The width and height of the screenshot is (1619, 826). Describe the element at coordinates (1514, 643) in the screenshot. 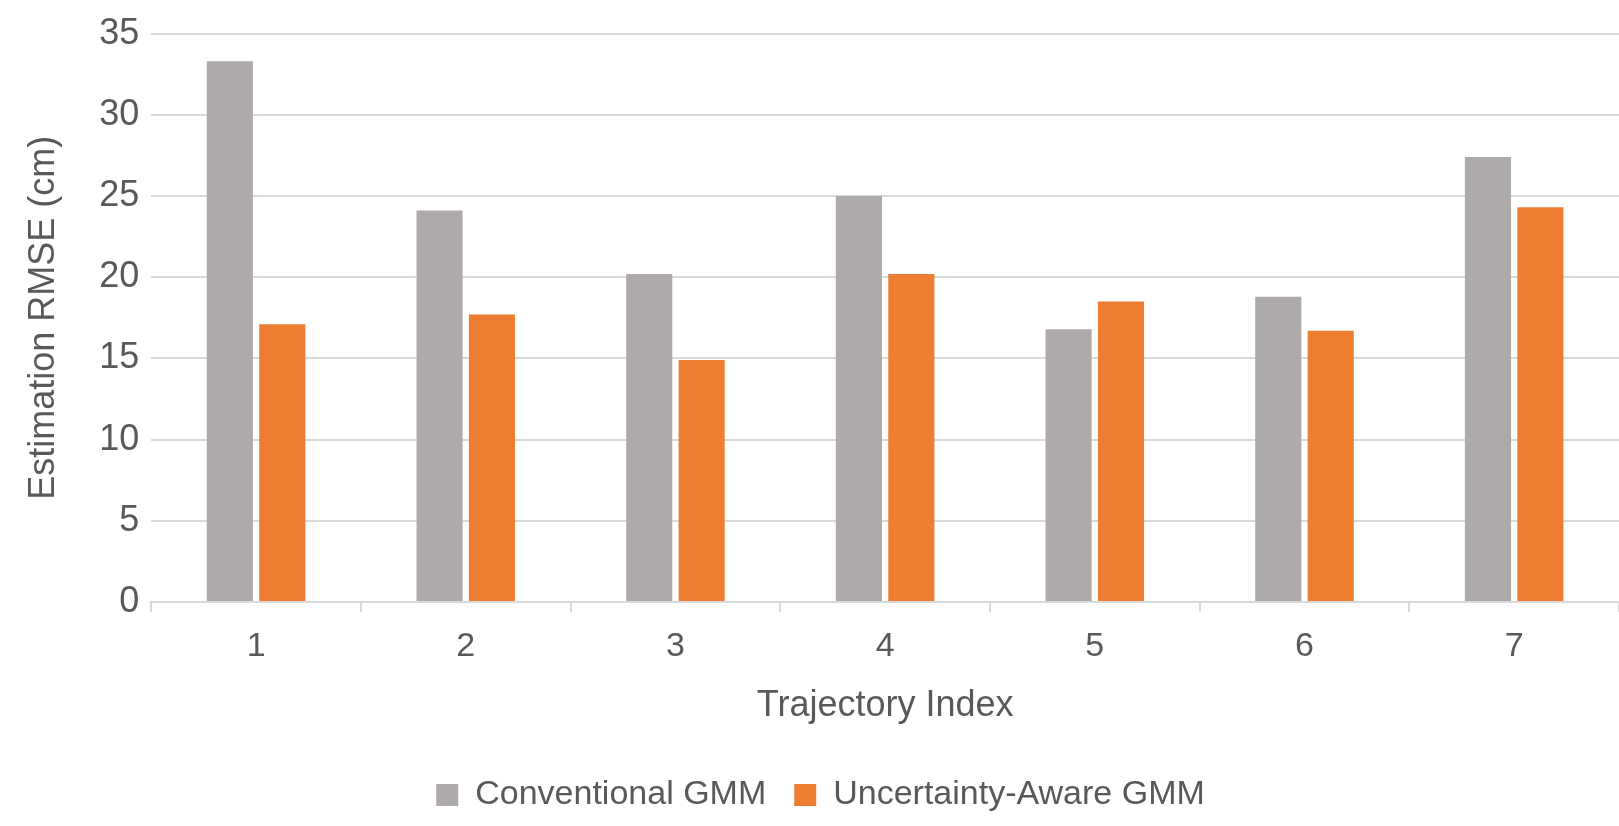

I see `x-tick-label: 7` at that location.